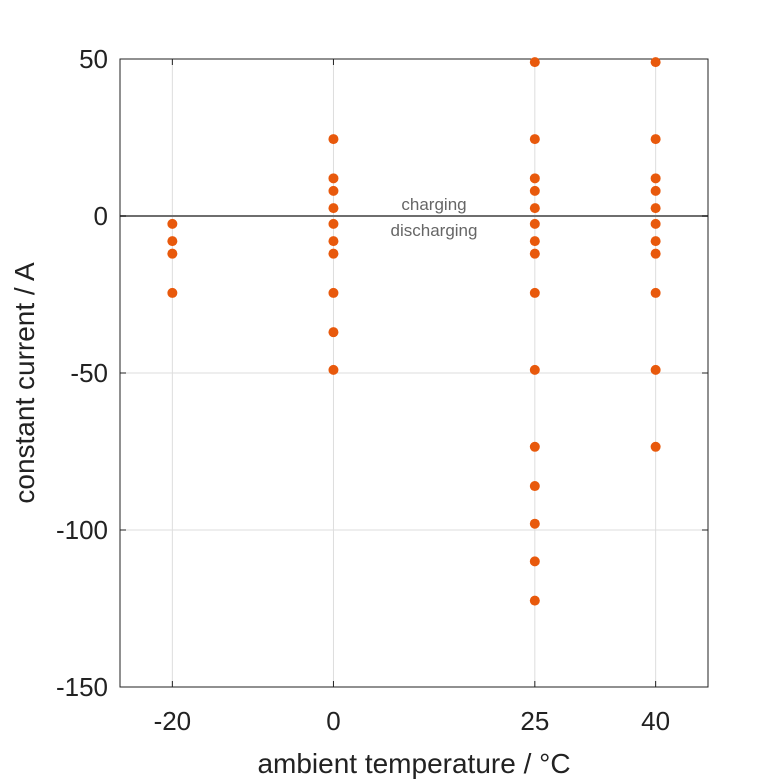  I want to click on y-tick-label: -100, so click(82, 530).